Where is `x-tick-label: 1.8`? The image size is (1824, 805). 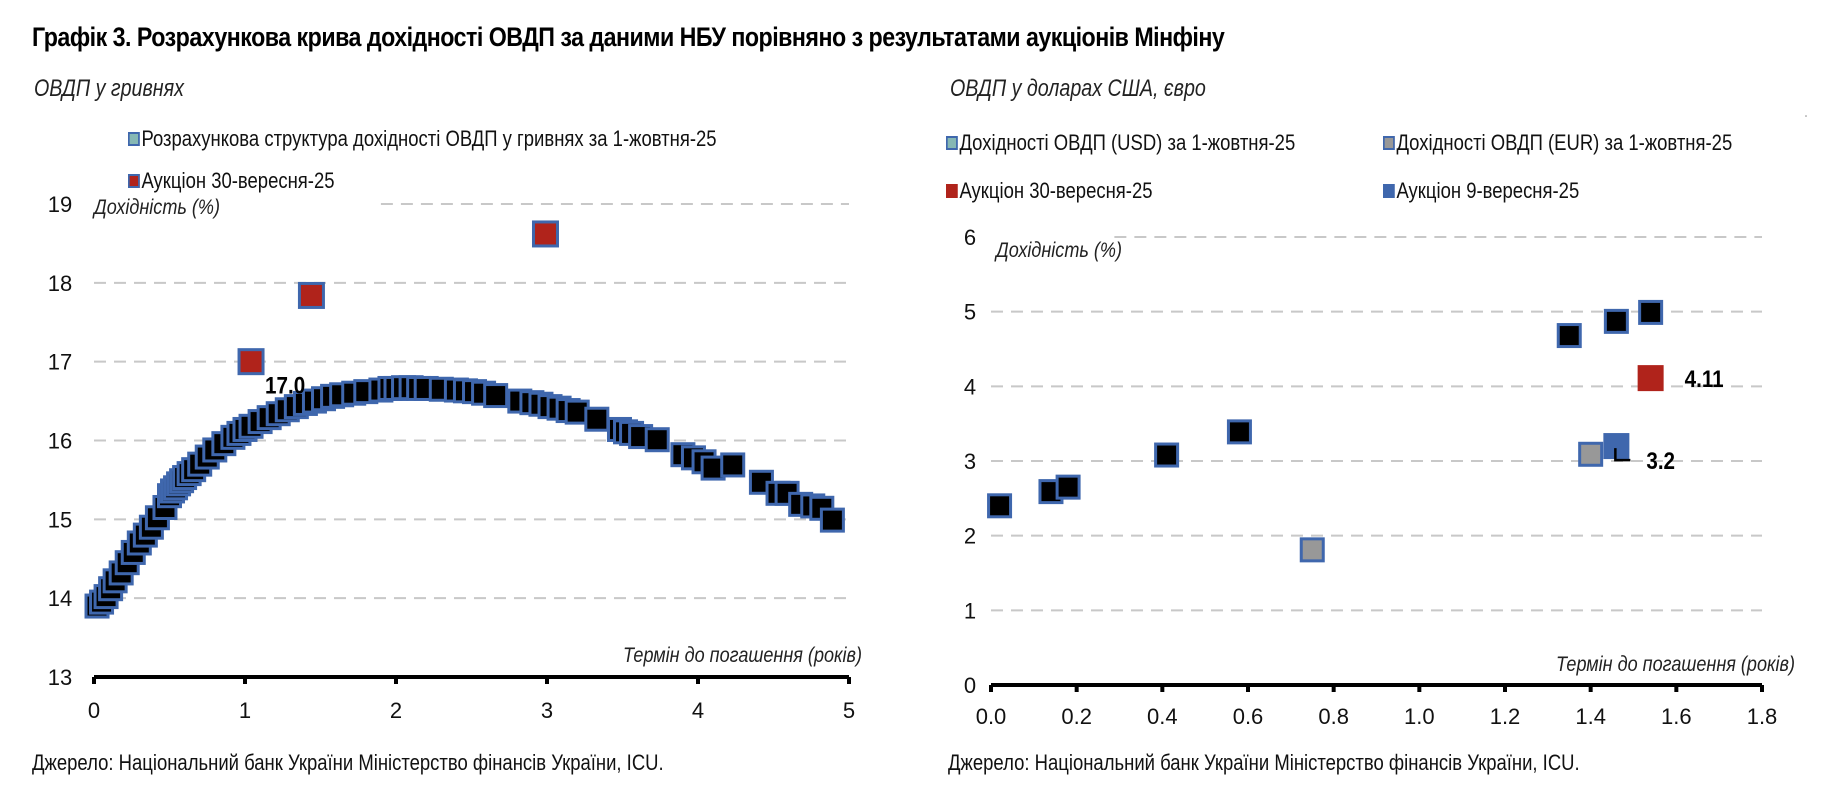
x-tick-label: 1.8 is located at coordinates (1762, 716).